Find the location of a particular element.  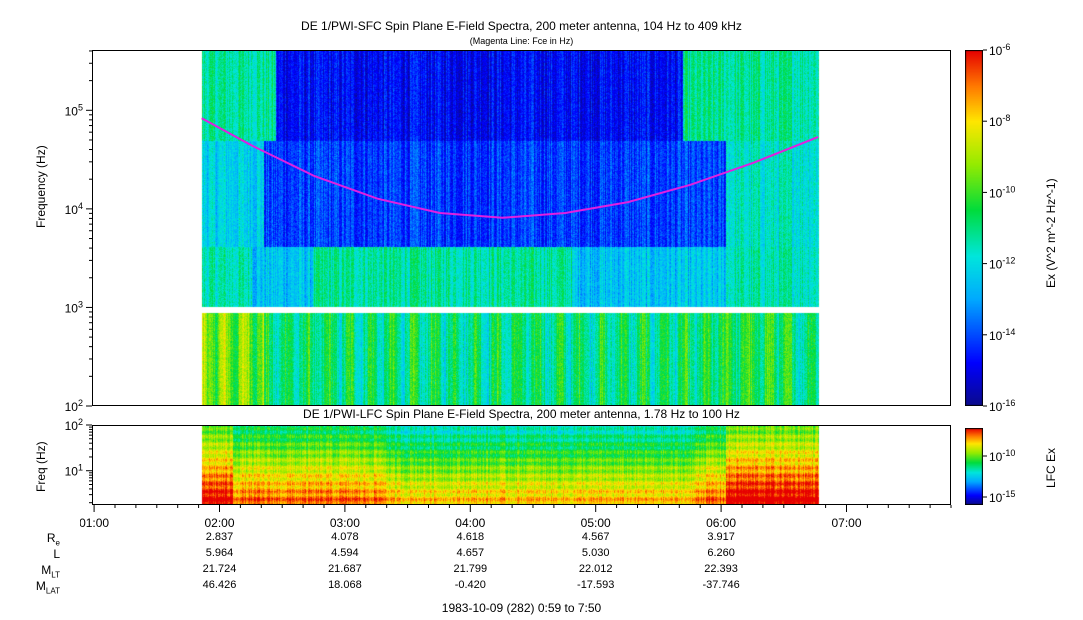

lfc-colorbar is located at coordinates (974, 466).